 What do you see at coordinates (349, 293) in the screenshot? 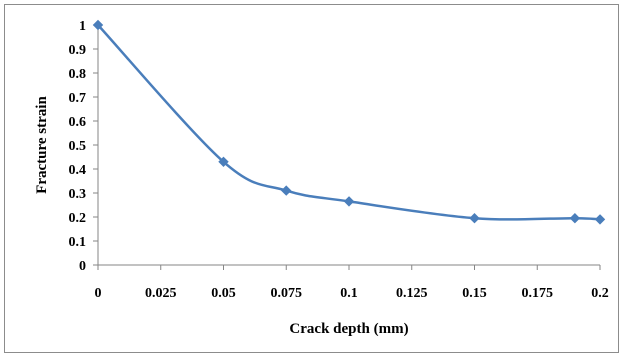
I see `x-tick-label: 0.1` at bounding box center [349, 293].